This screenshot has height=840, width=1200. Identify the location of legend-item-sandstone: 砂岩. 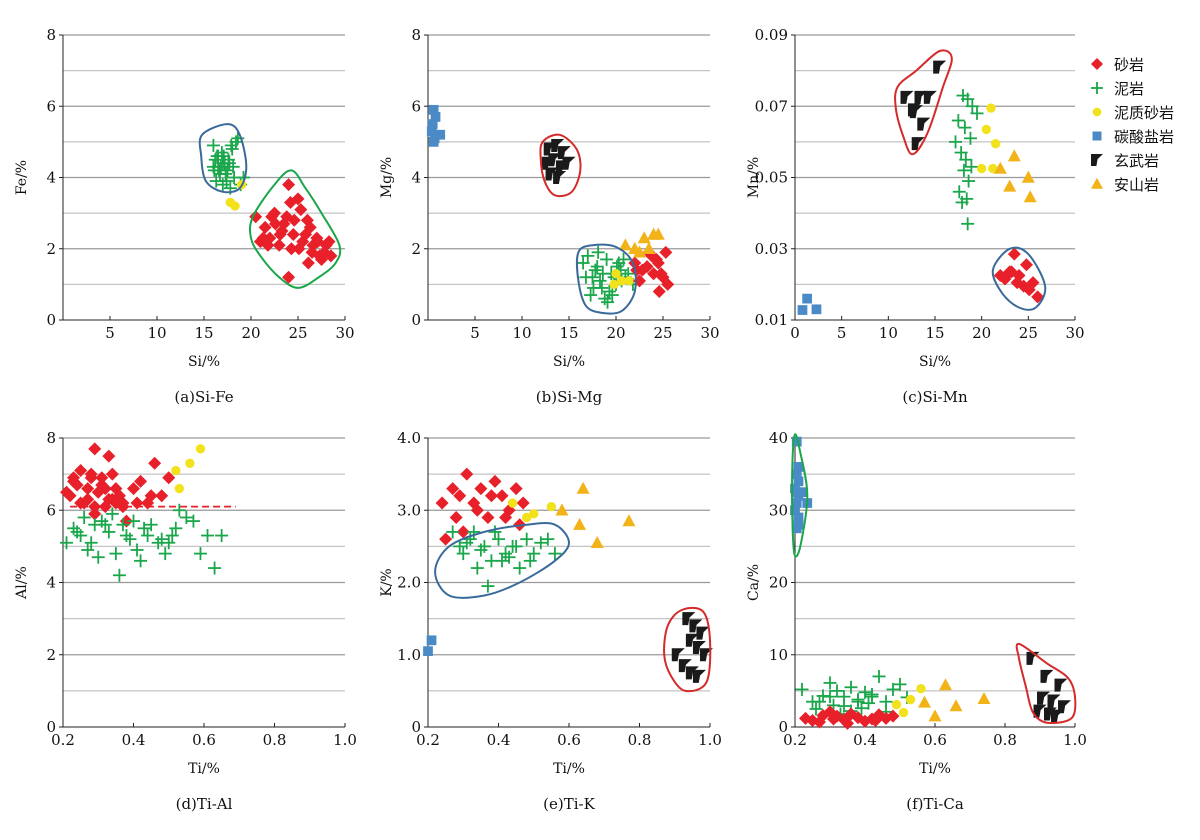
(1130, 64).